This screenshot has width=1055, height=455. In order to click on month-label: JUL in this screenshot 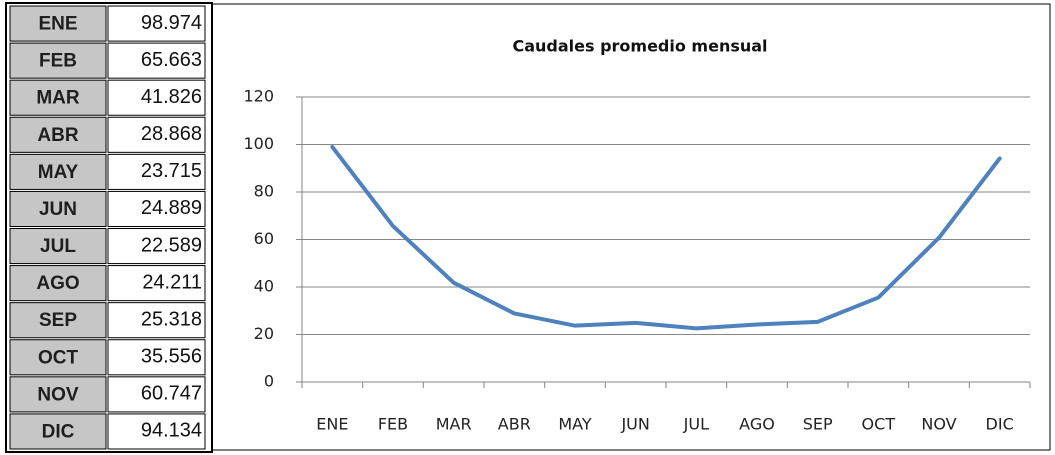, I will do `click(58, 246)`.